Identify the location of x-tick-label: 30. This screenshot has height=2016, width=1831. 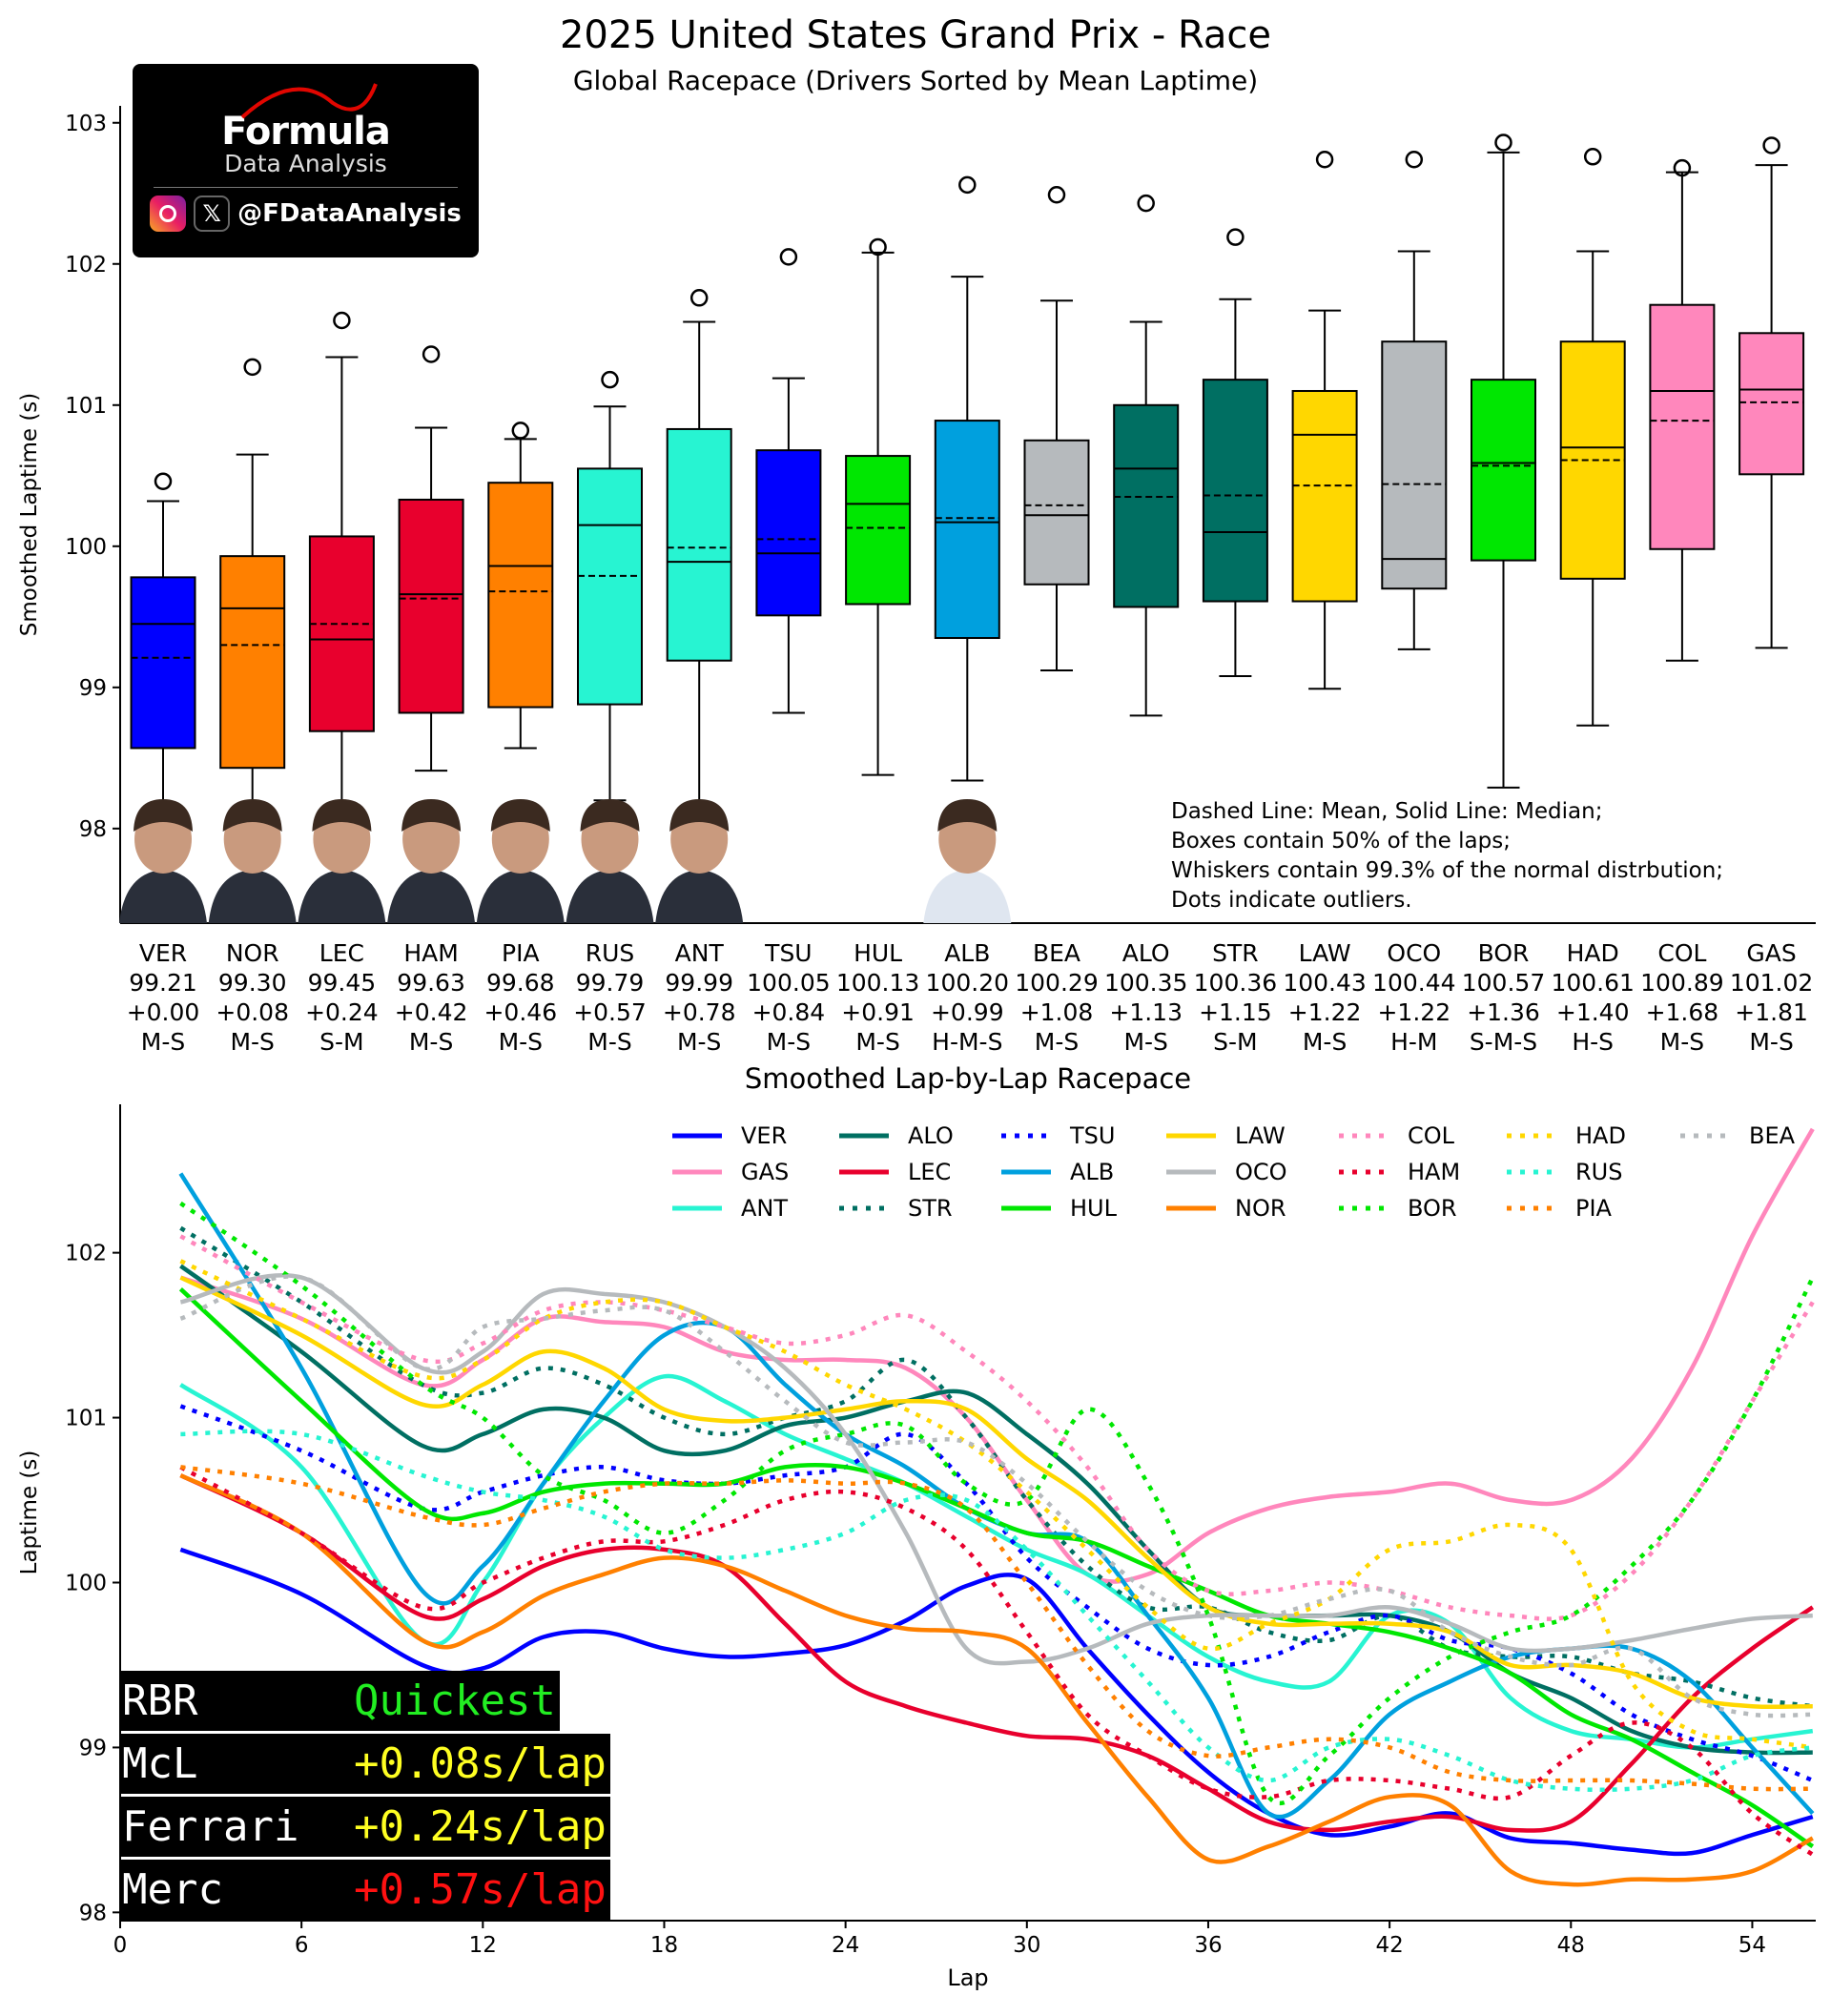
(1026, 1945).